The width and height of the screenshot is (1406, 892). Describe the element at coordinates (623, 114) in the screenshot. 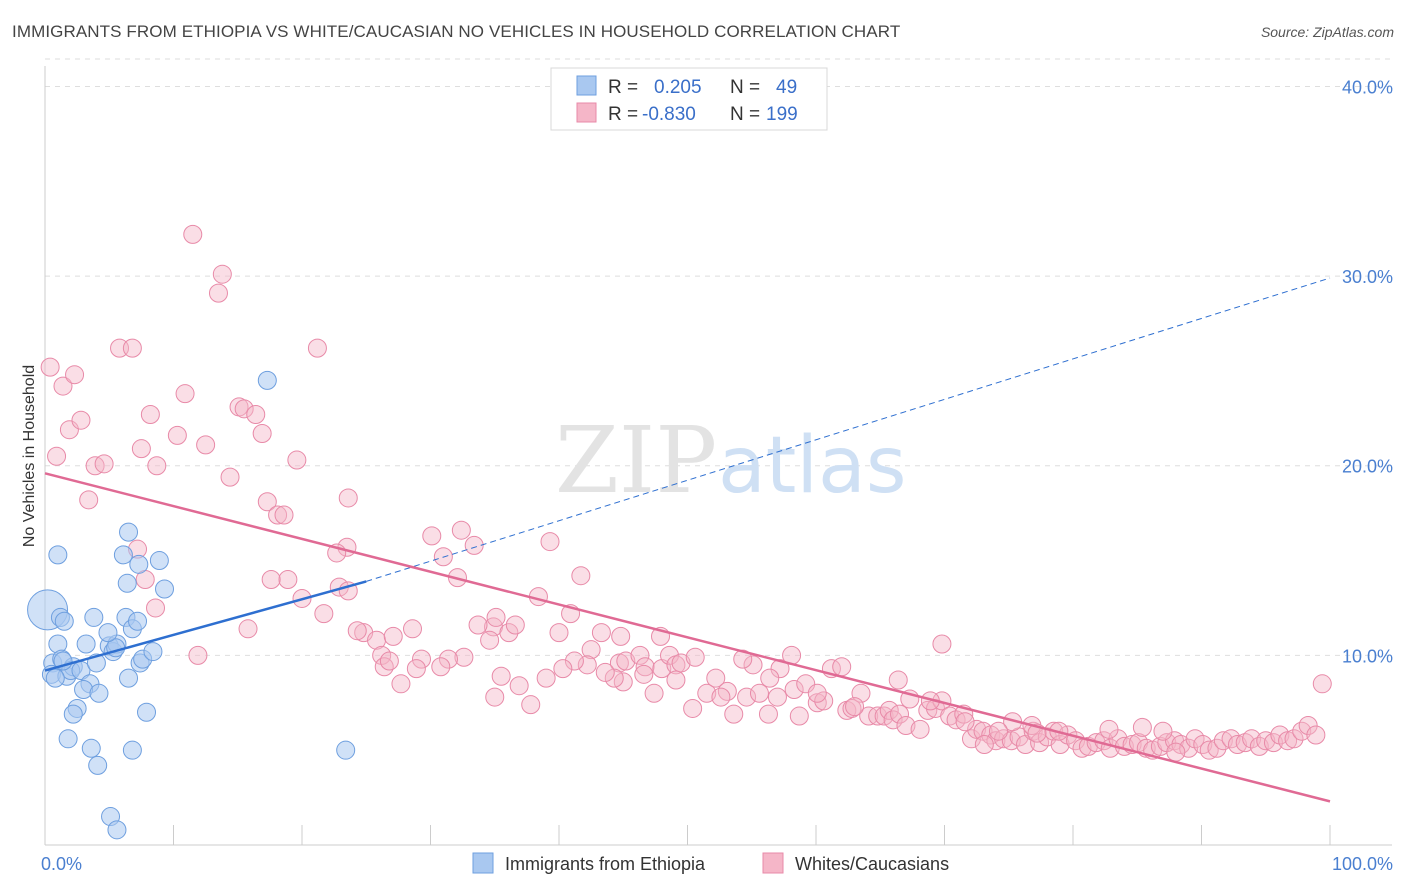

I see `legend-r-label-2: R =` at that location.